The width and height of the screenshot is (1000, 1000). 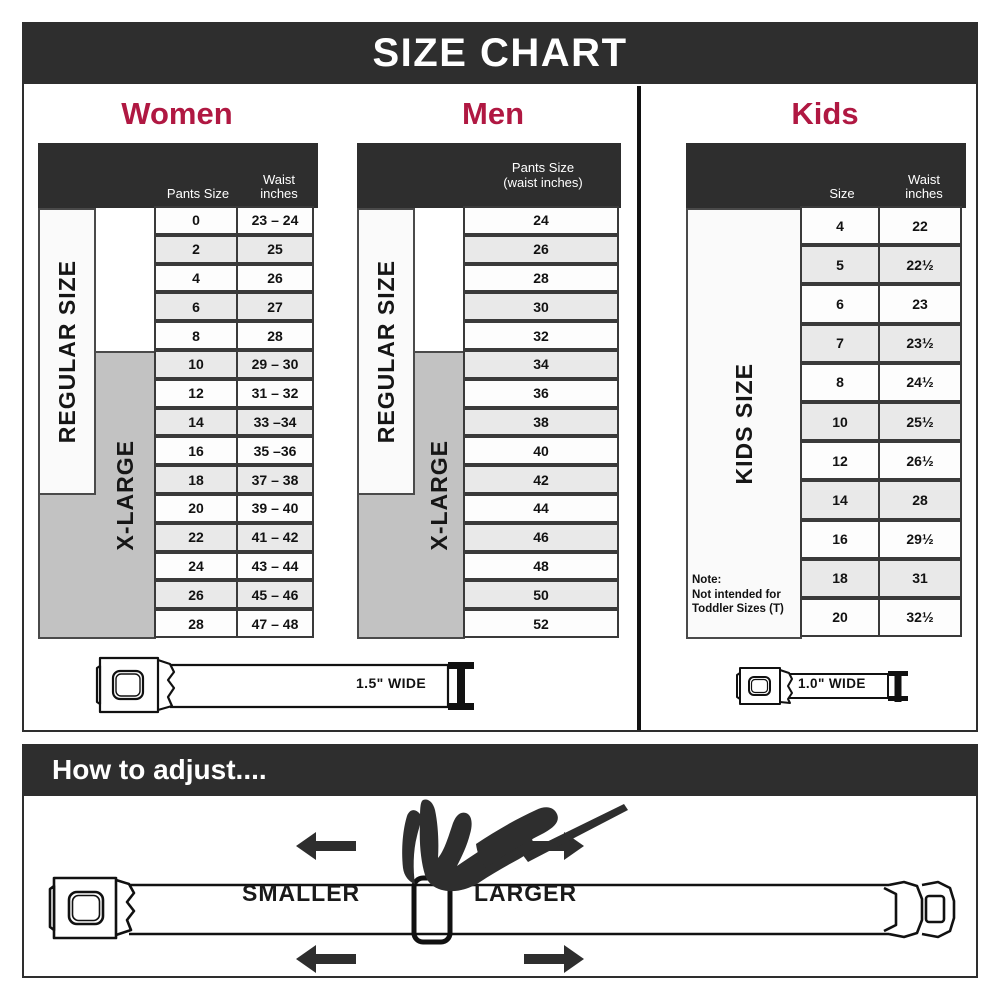 I want to click on men-cell-size: 38, so click(x=541, y=422).